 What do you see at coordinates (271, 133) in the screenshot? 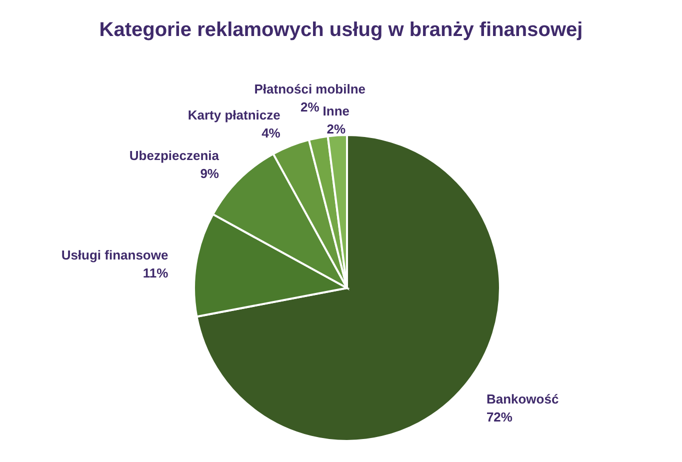
I see `data-label: 4%` at bounding box center [271, 133].